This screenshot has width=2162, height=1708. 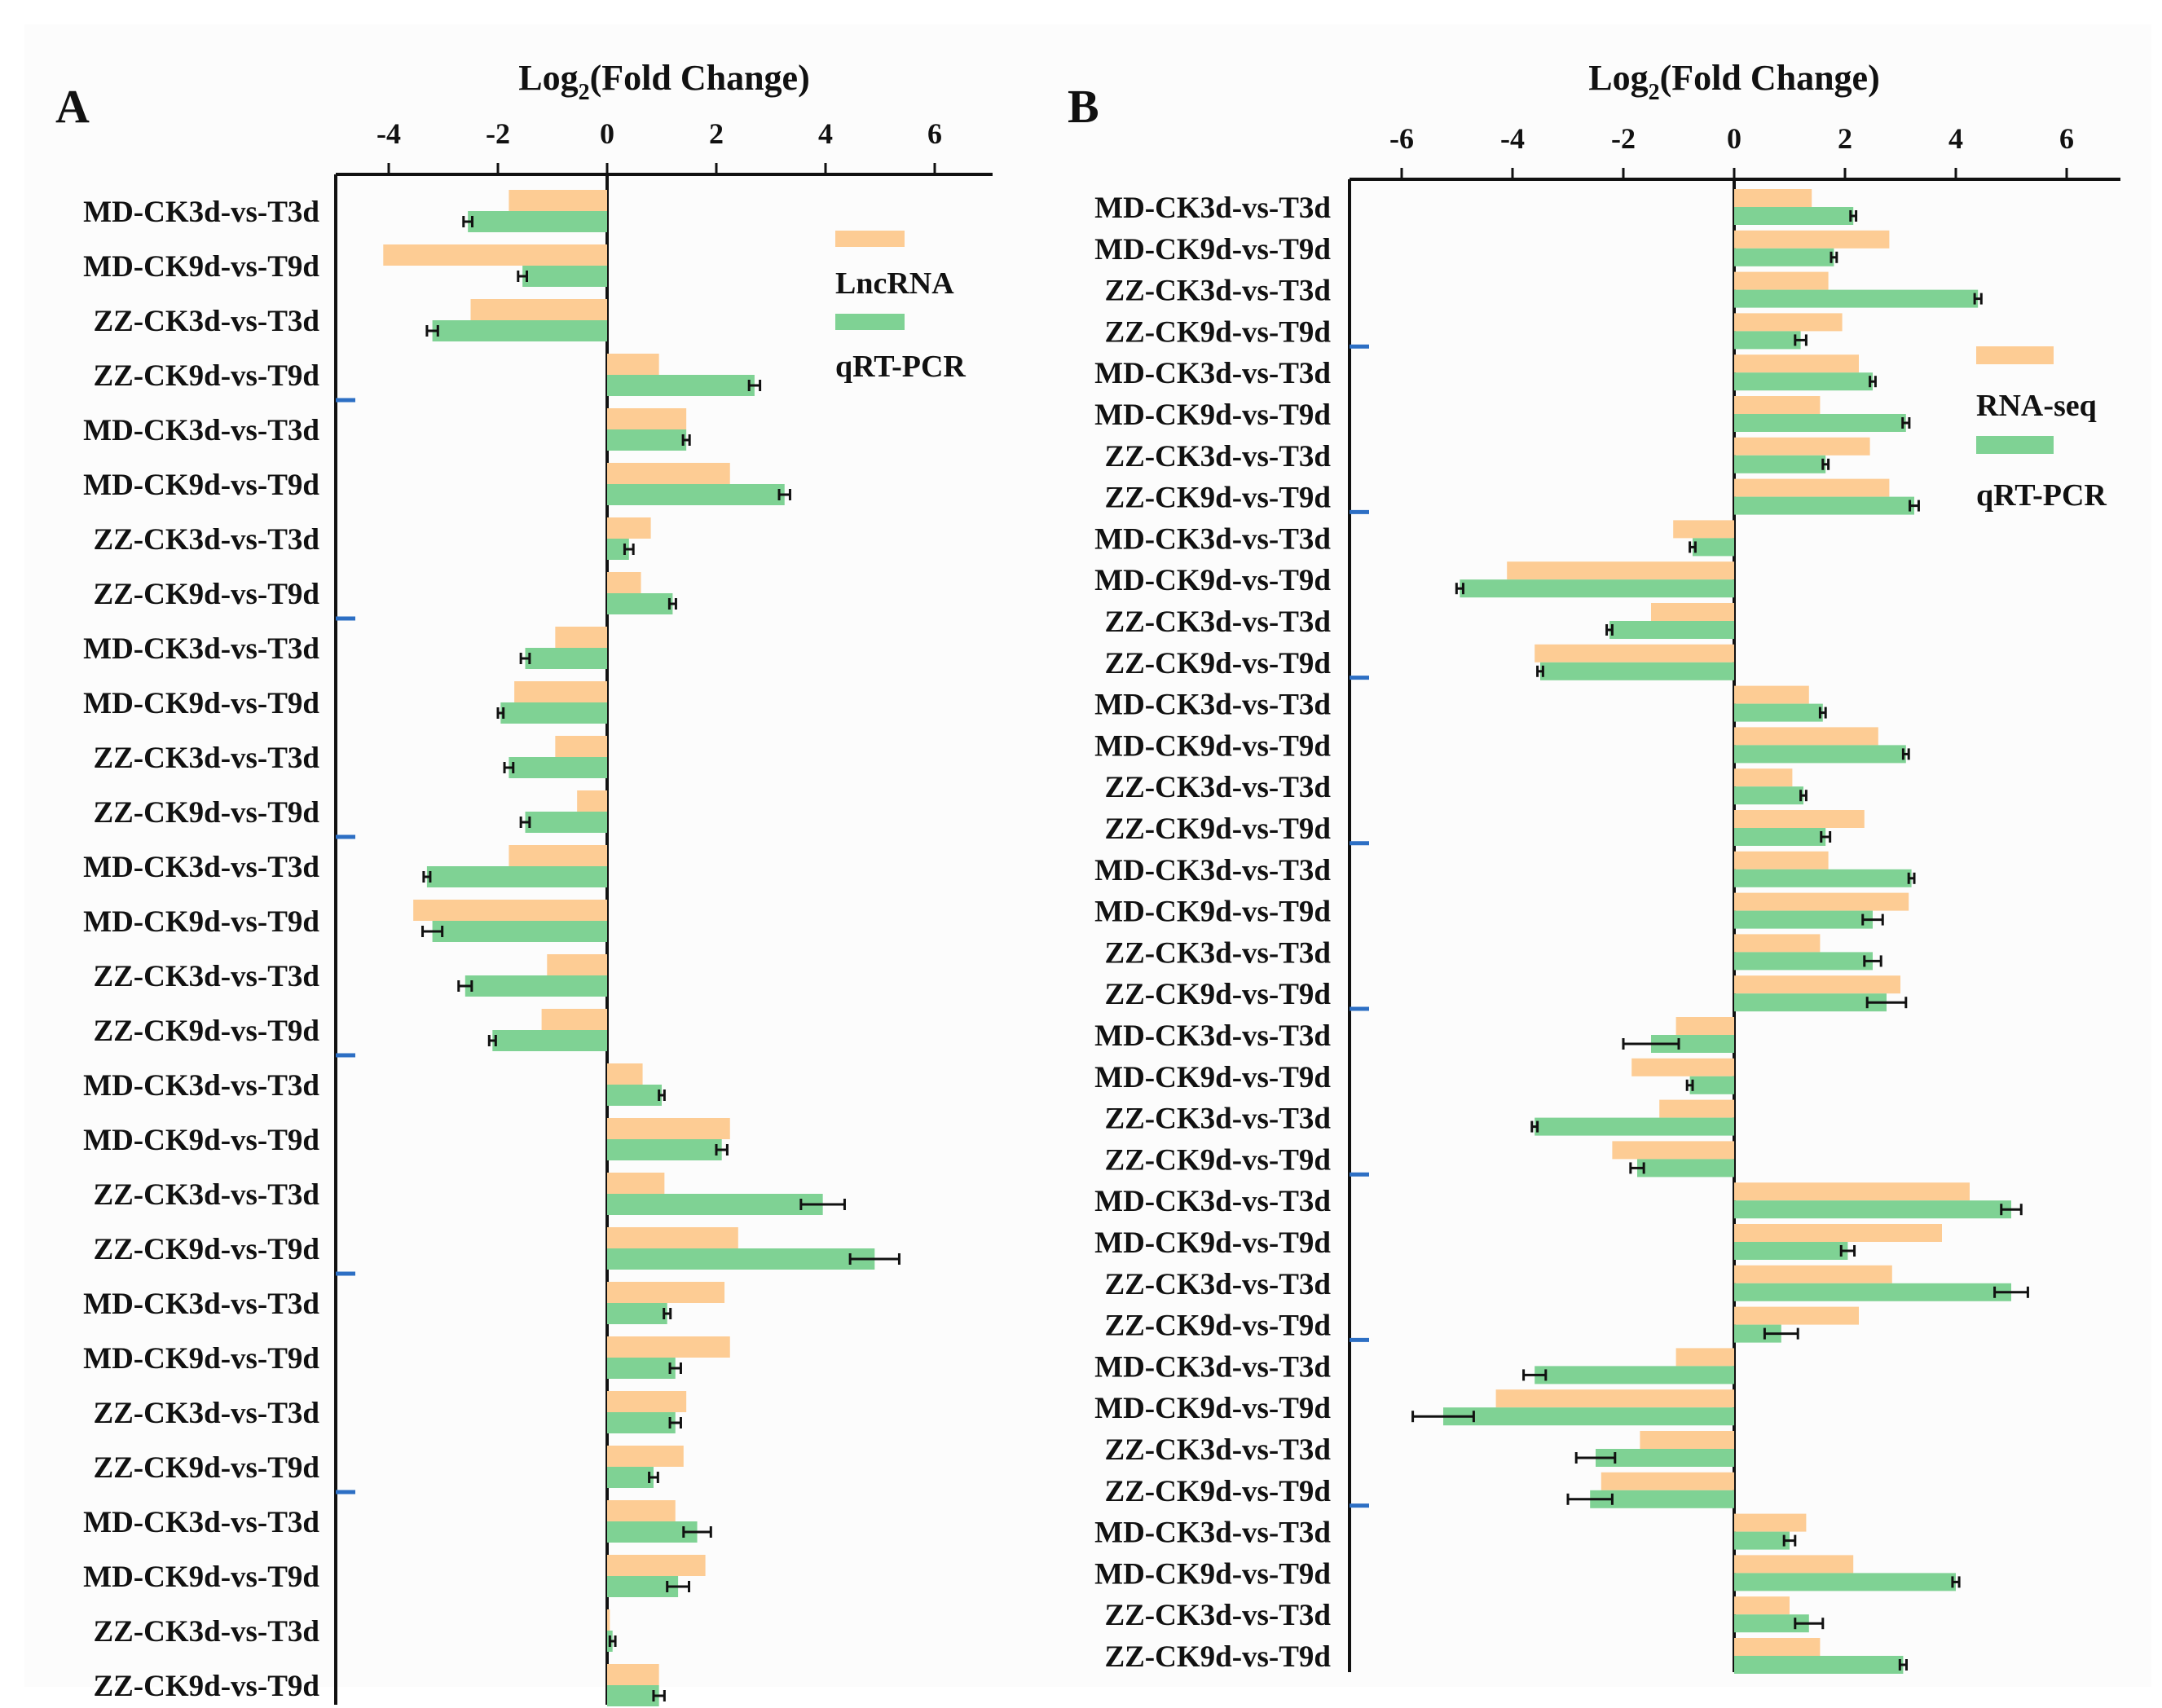 I want to click on chart-title: Log2(Fold Change), so click(x=663, y=82).